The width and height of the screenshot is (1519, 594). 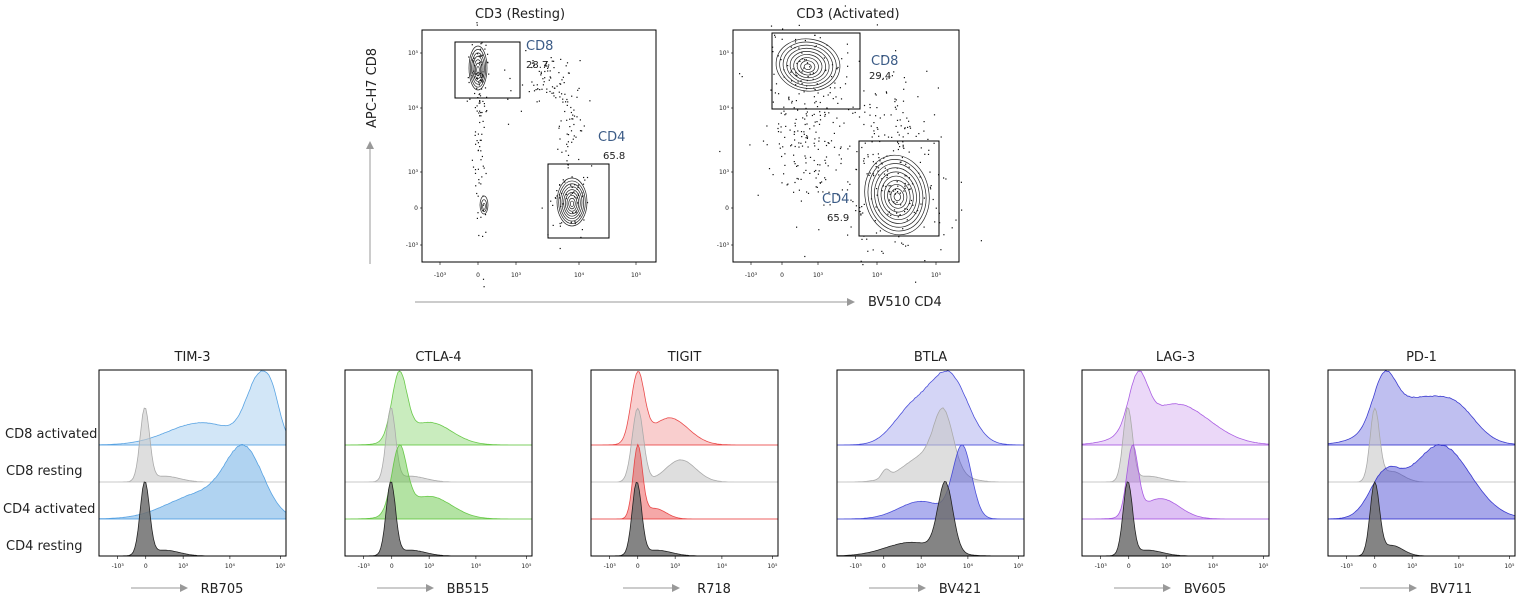 What do you see at coordinates (1166, 566) in the screenshot?
I see `histogram-x-tick: 10³` at bounding box center [1166, 566].